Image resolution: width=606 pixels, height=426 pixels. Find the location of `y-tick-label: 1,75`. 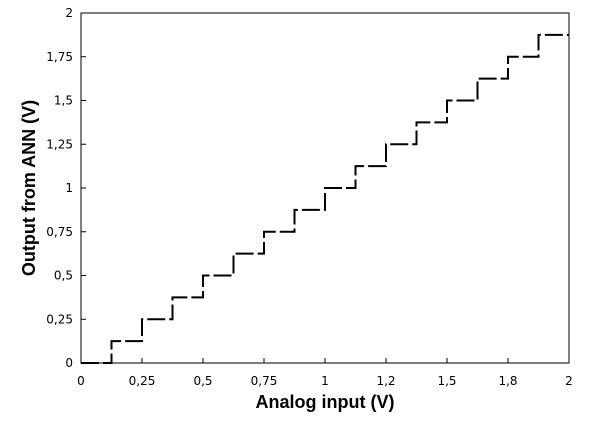

y-tick-label: 1,75 is located at coordinates (59, 57).